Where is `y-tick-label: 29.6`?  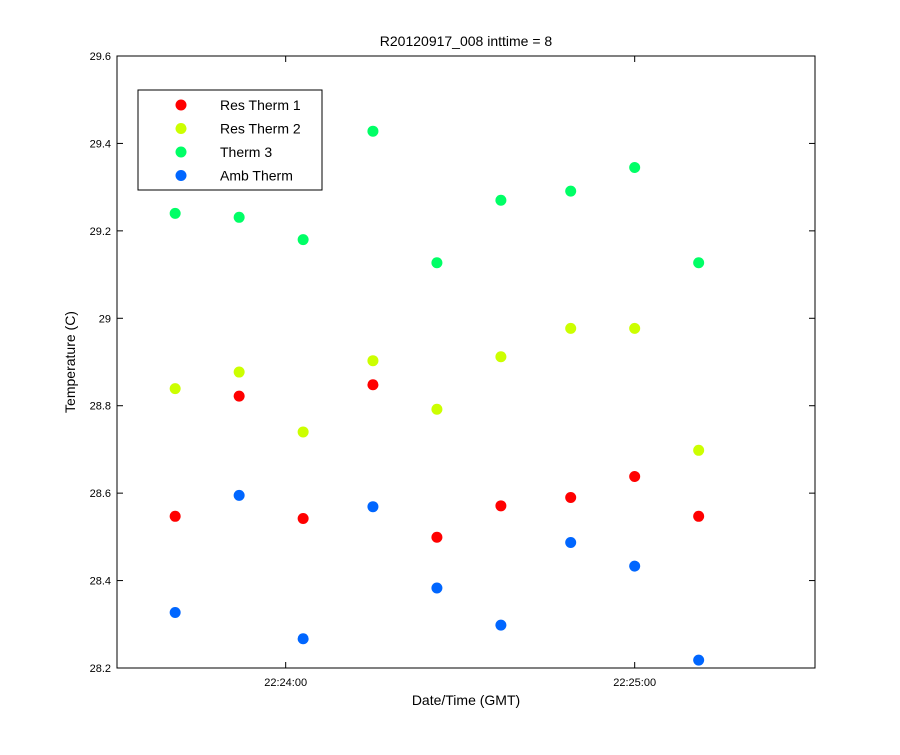 y-tick-label: 29.6 is located at coordinates (100, 57).